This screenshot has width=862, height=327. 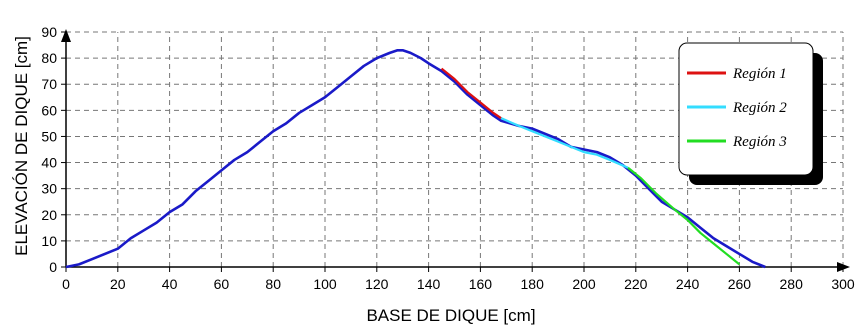 I want to click on y-tick-label-30: 30, so click(x=49, y=189).